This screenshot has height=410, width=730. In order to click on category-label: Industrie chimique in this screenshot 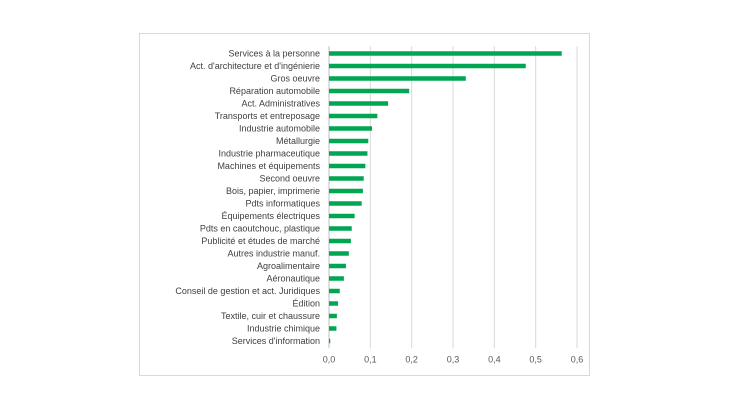, I will do `click(283, 329)`.